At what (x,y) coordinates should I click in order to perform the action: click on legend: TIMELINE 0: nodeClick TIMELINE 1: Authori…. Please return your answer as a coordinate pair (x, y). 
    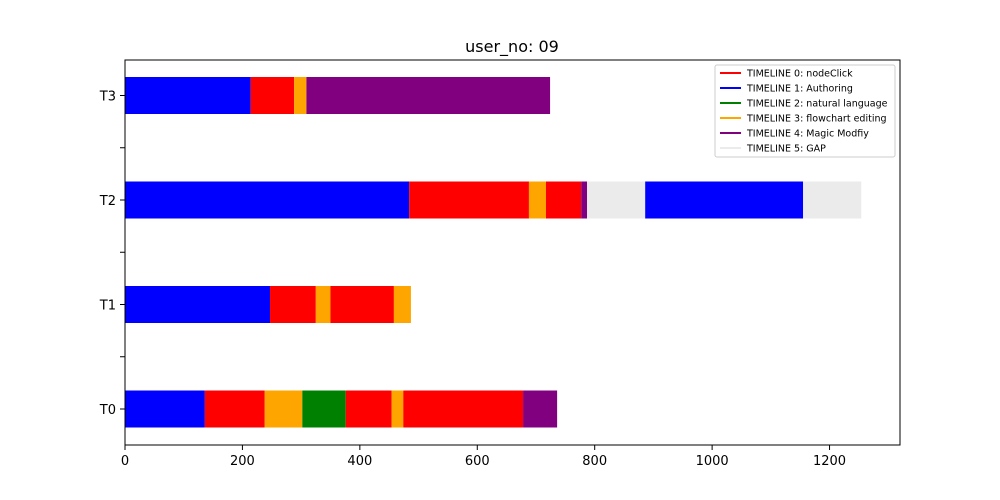
    Looking at the image, I should click on (805, 111).